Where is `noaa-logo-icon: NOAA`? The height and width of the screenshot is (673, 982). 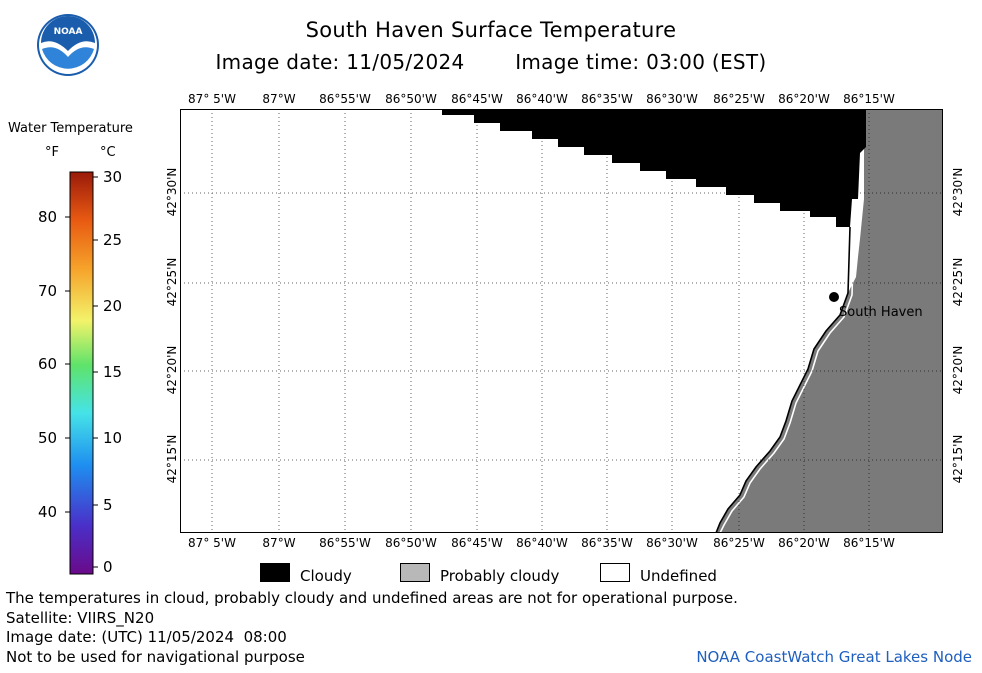
noaa-logo-icon: NOAA is located at coordinates (68, 45).